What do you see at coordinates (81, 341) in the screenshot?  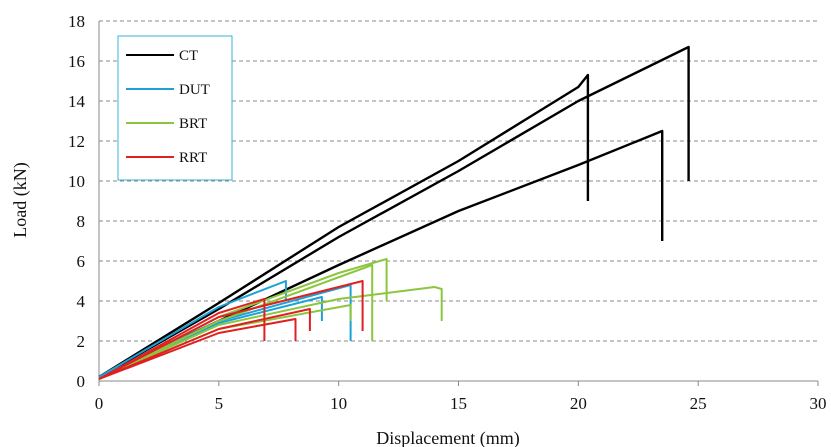 I see `y-tick-label: 2` at bounding box center [81, 341].